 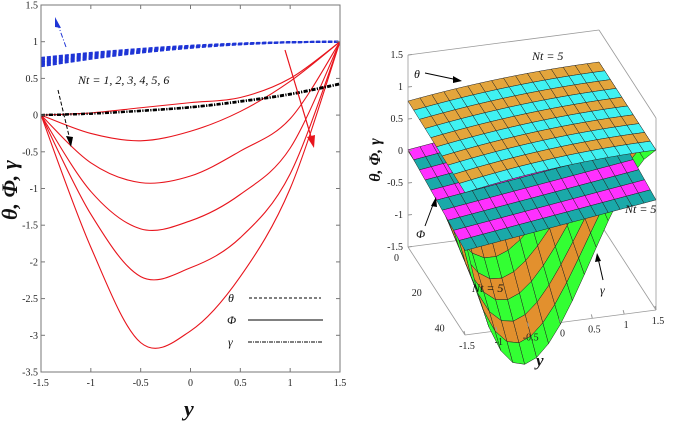 What do you see at coordinates (397, 55) in the screenshot?
I see `z-tick-label: 1.5` at bounding box center [397, 55].